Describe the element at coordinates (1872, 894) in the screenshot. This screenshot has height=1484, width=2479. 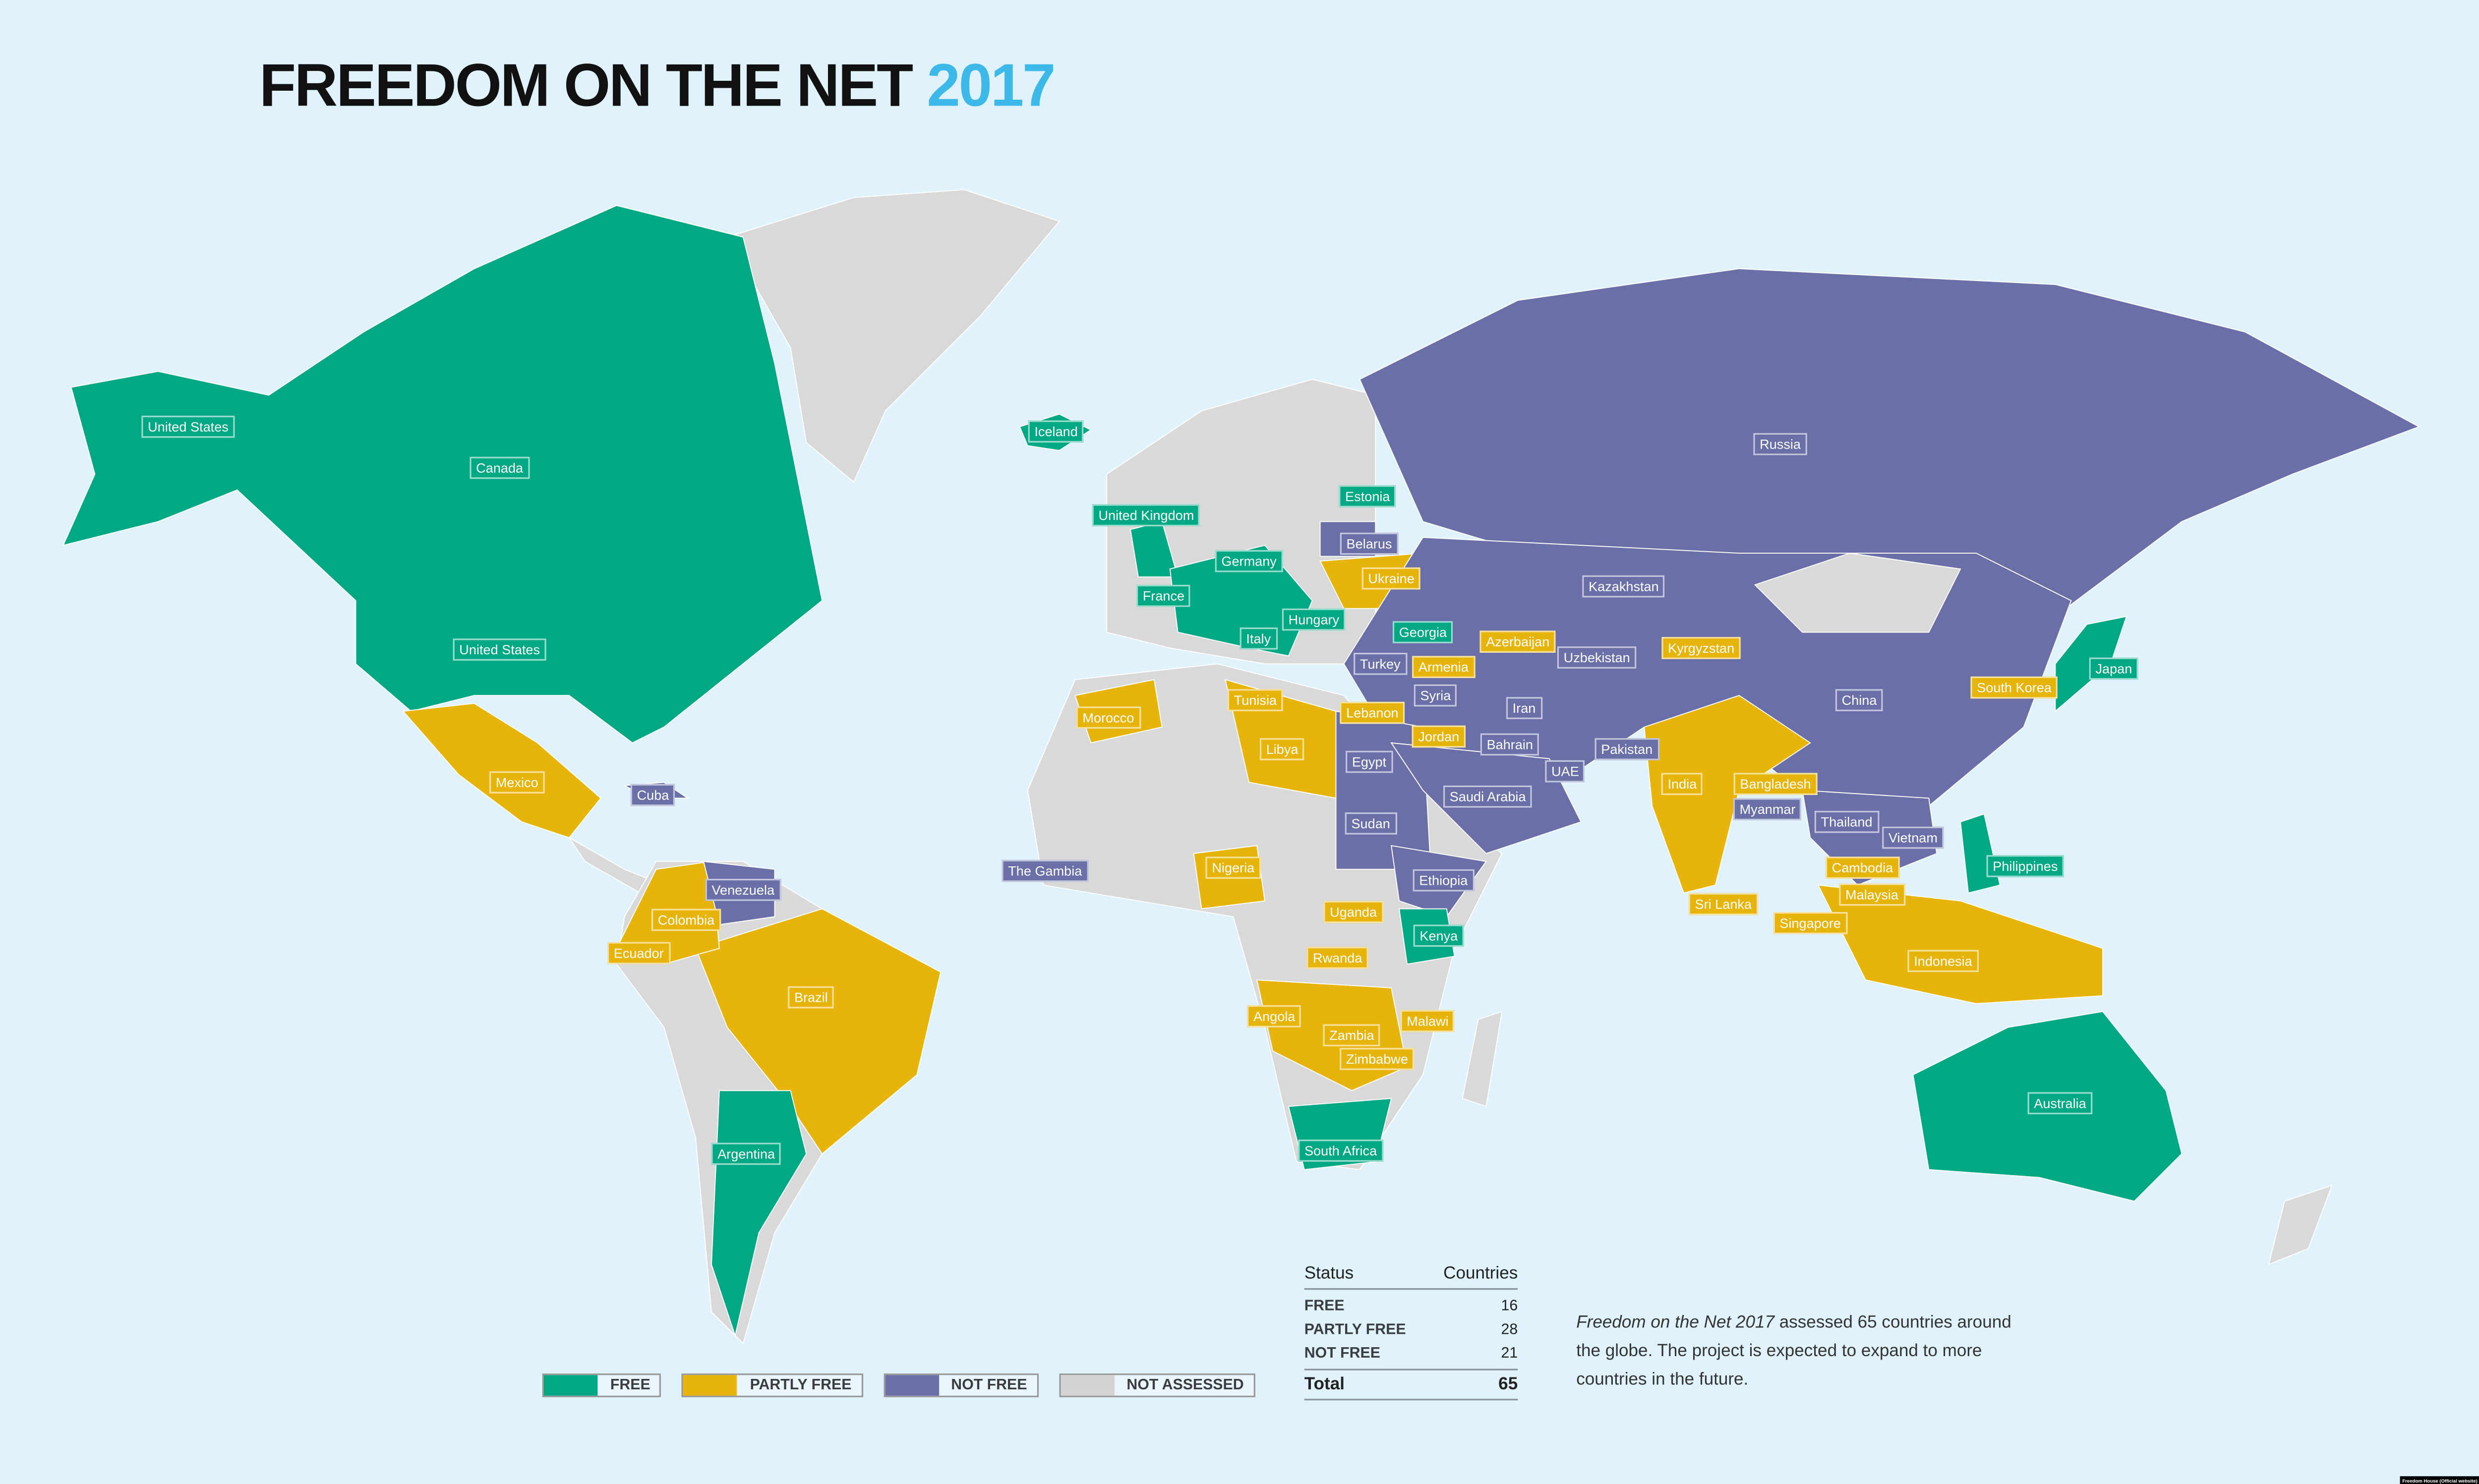
I see `country-label: Malaysia` at that location.